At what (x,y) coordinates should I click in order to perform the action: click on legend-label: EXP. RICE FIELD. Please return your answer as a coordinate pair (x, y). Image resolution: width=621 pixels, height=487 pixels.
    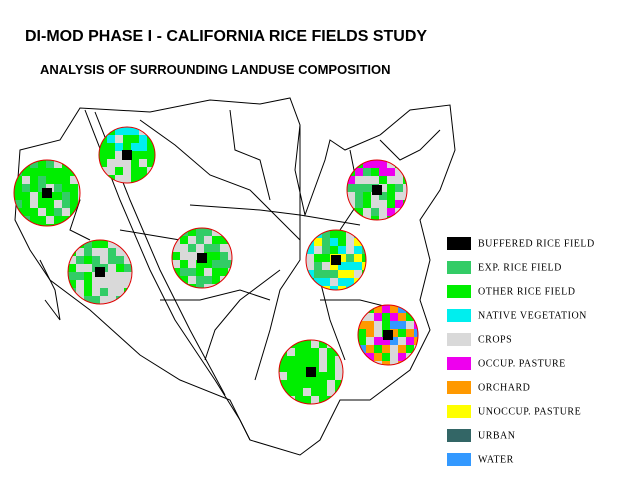
    Looking at the image, I should click on (520, 267).